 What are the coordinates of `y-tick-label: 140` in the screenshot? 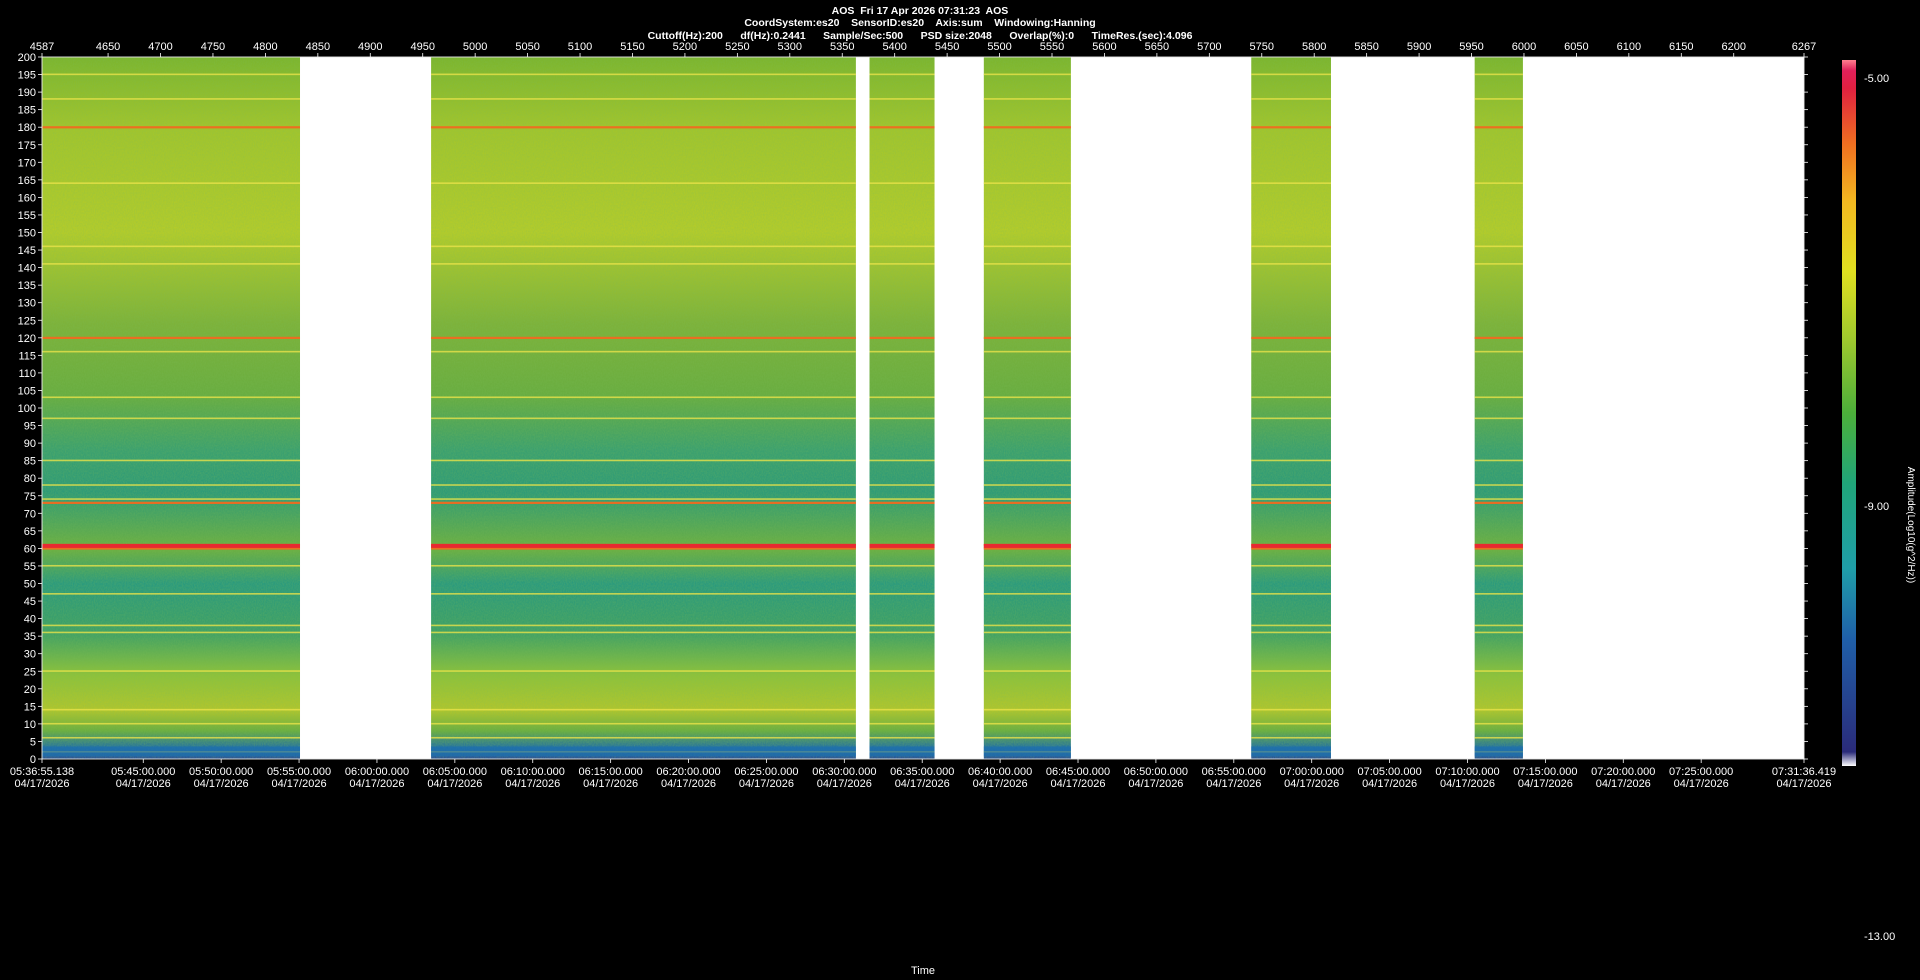 It's located at (27, 269).